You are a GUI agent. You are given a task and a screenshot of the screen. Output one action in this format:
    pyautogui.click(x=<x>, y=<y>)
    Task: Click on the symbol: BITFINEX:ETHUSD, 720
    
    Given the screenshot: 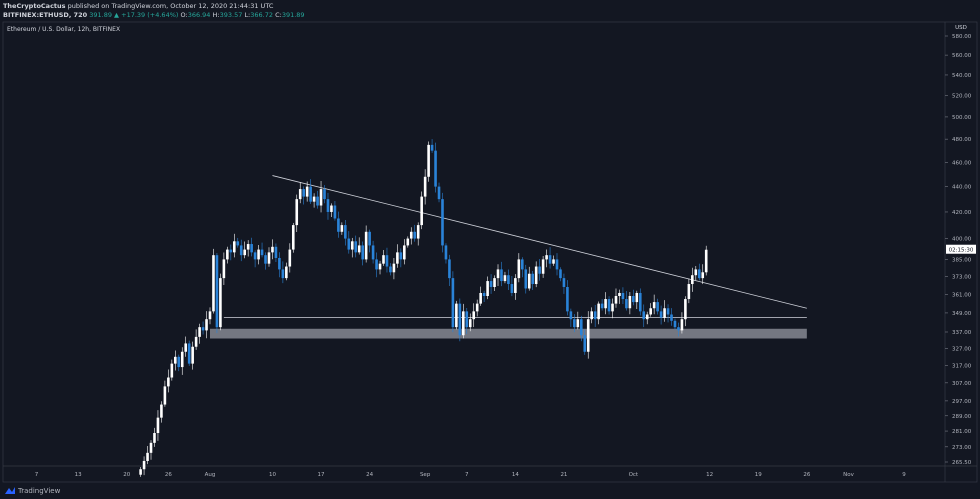 What is the action you would take?
    pyautogui.click(x=45, y=15)
    